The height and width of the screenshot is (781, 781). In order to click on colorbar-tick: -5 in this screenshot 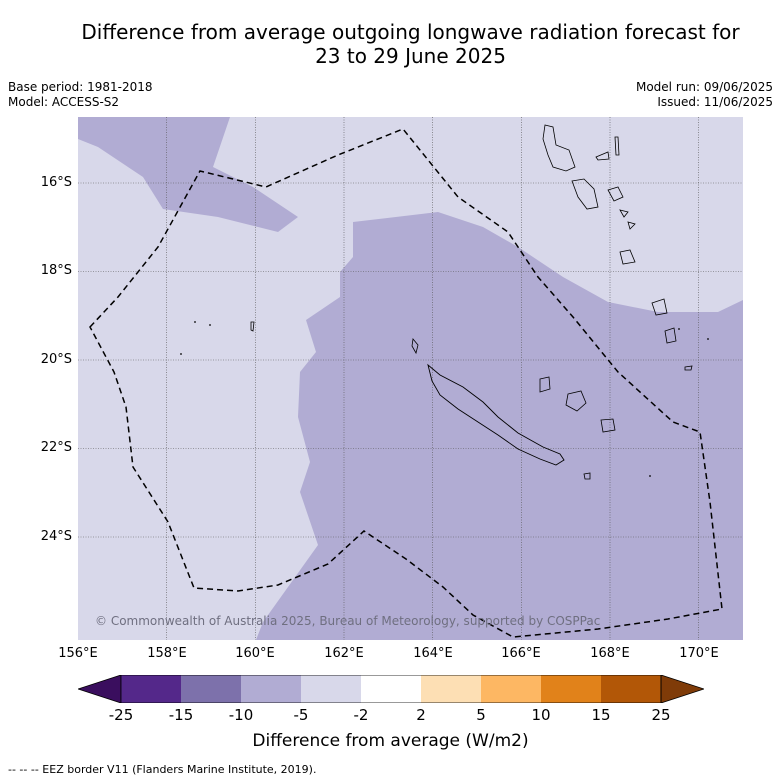, I will do `click(301, 715)`.